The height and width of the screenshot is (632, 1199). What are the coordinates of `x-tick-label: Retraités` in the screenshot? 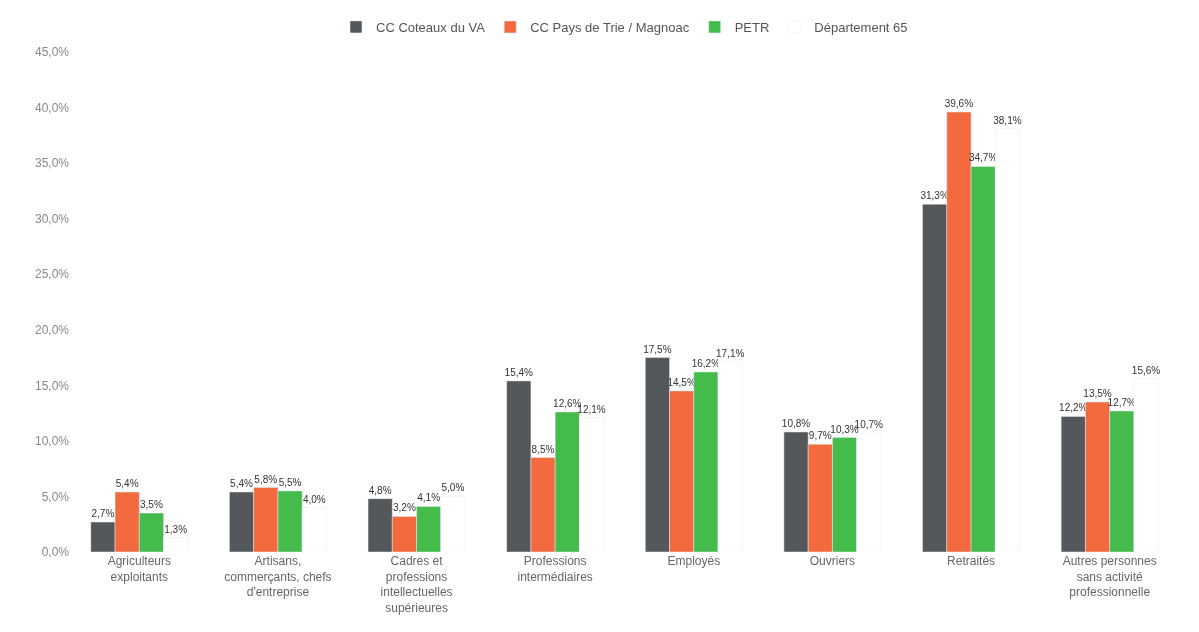 It's located at (971, 561).